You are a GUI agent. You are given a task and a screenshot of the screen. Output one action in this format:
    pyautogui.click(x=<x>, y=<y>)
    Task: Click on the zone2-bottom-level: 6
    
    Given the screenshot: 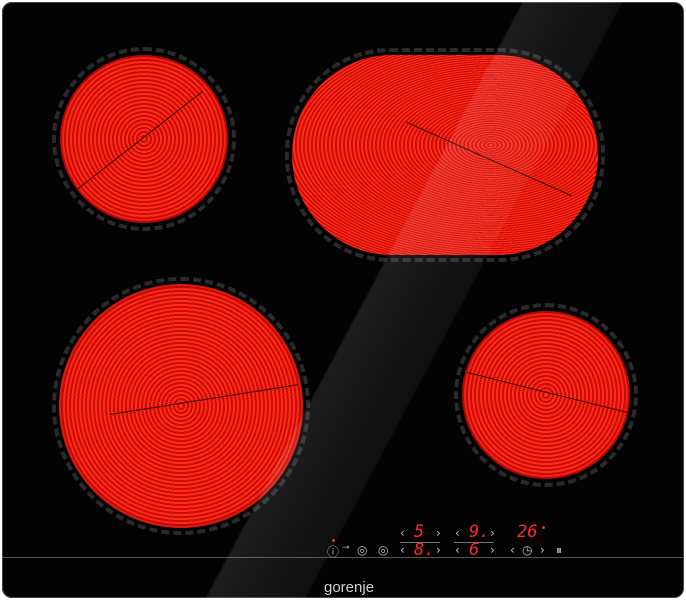 What is the action you would take?
    pyautogui.click(x=474, y=550)
    